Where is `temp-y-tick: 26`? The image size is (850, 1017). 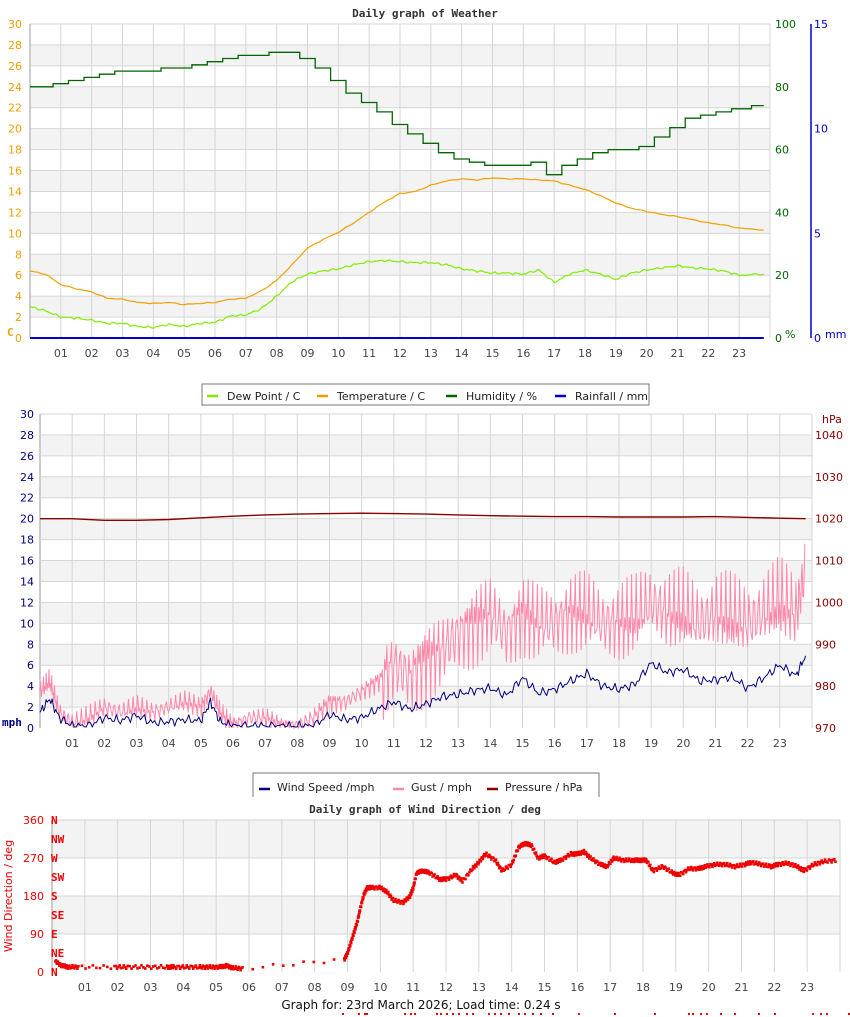
temp-y-tick: 26 is located at coordinates (15, 66).